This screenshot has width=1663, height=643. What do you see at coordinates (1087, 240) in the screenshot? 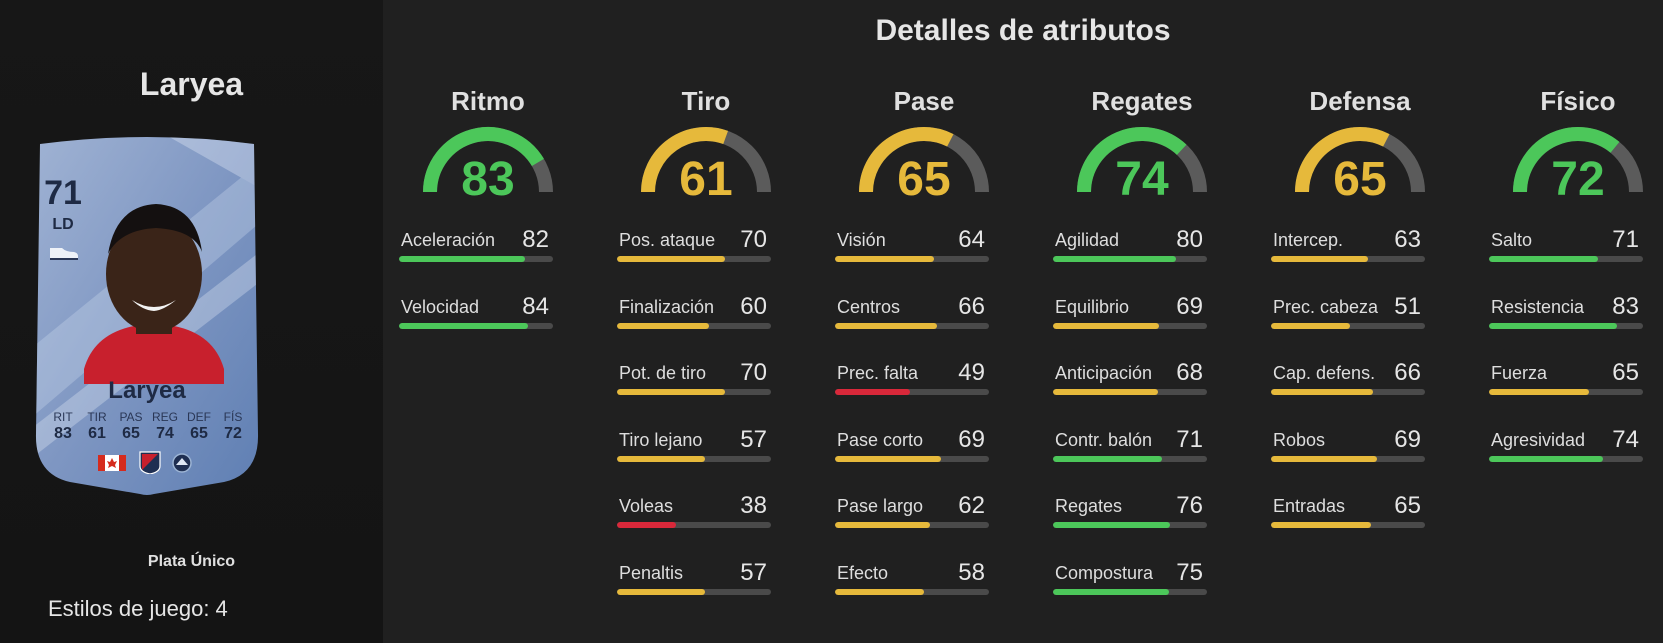
I see `attribute-name: Agilidad` at bounding box center [1087, 240].